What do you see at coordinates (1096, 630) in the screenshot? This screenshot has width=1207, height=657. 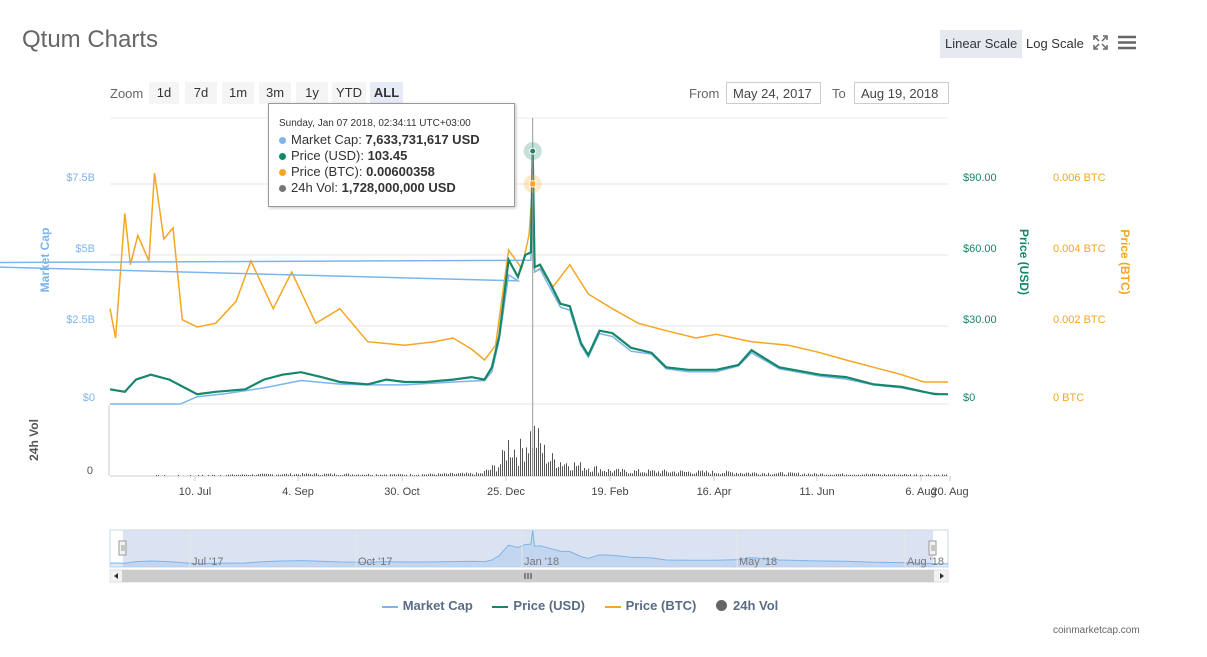 I see `credit-link: coinmarketcap.com` at bounding box center [1096, 630].